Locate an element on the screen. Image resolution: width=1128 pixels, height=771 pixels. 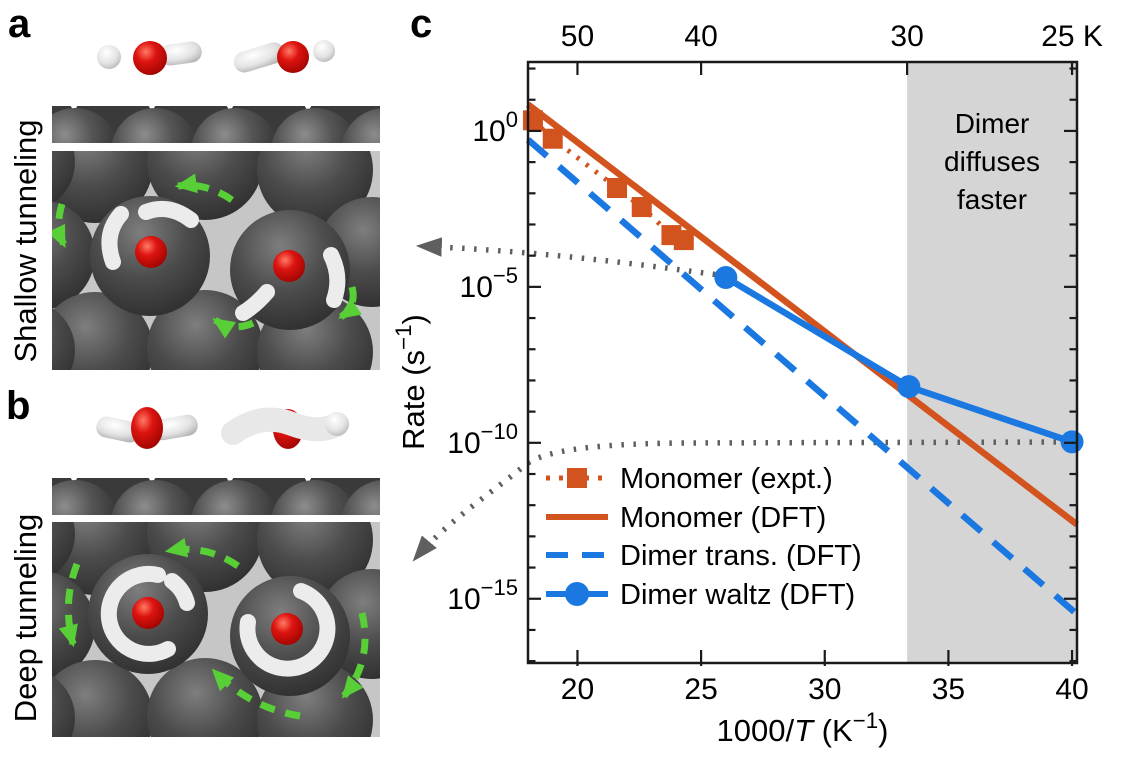
panel-b-surface-top-view is located at coordinates (216, 629).